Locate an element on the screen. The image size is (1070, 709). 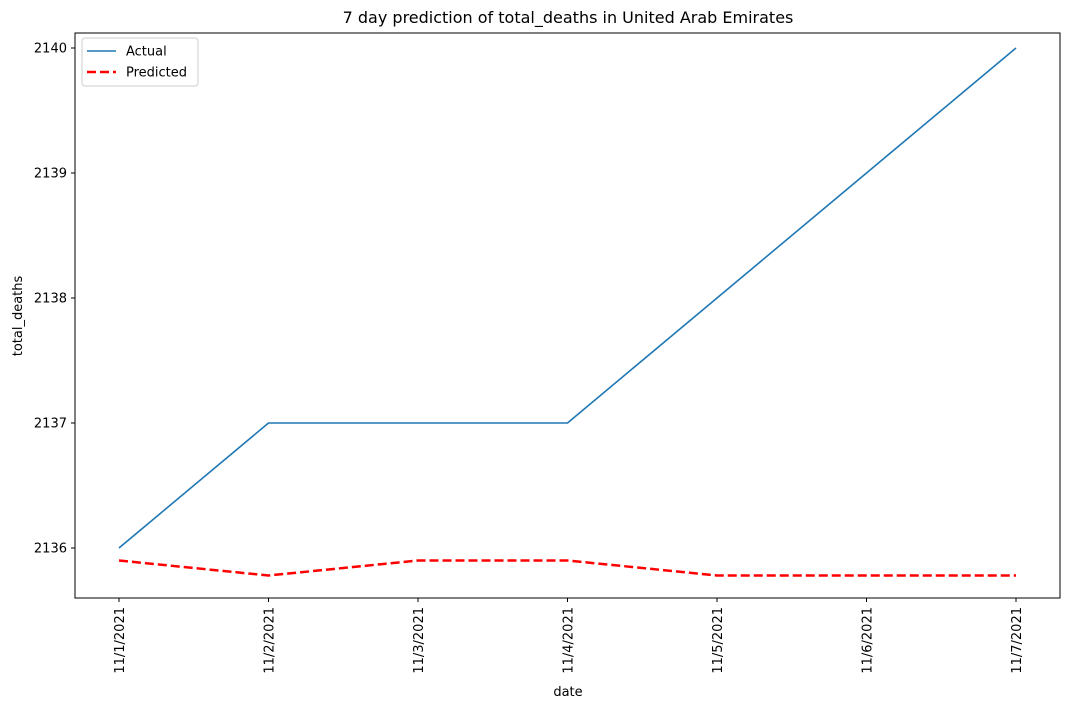
x-tick-label: 11/2/2021 is located at coordinates (270, 640).